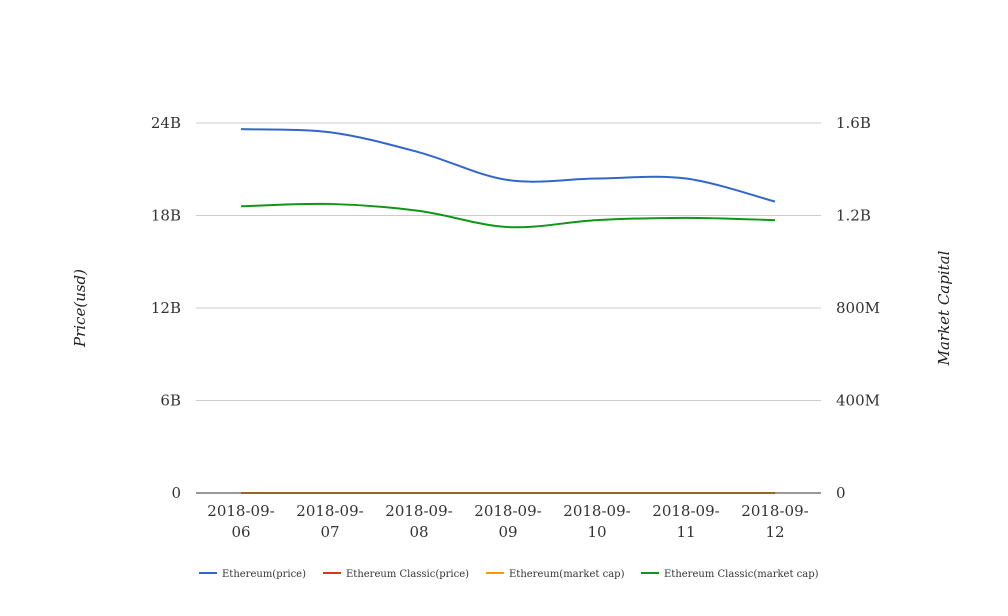 The image size is (1008, 616). What do you see at coordinates (264, 574) in the screenshot?
I see `legend-label: Ethereum(price)` at bounding box center [264, 574].